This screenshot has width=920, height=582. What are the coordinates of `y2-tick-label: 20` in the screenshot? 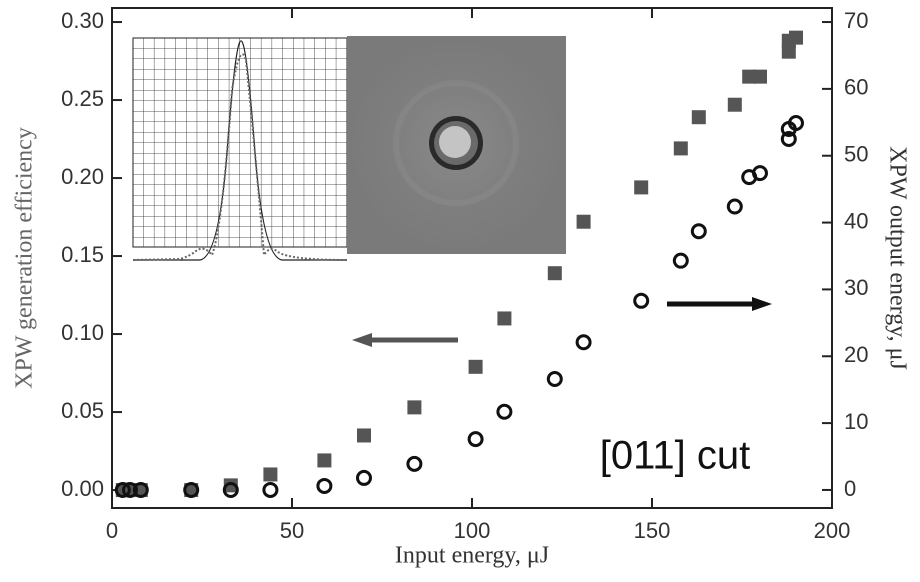 It's located at (856, 354).